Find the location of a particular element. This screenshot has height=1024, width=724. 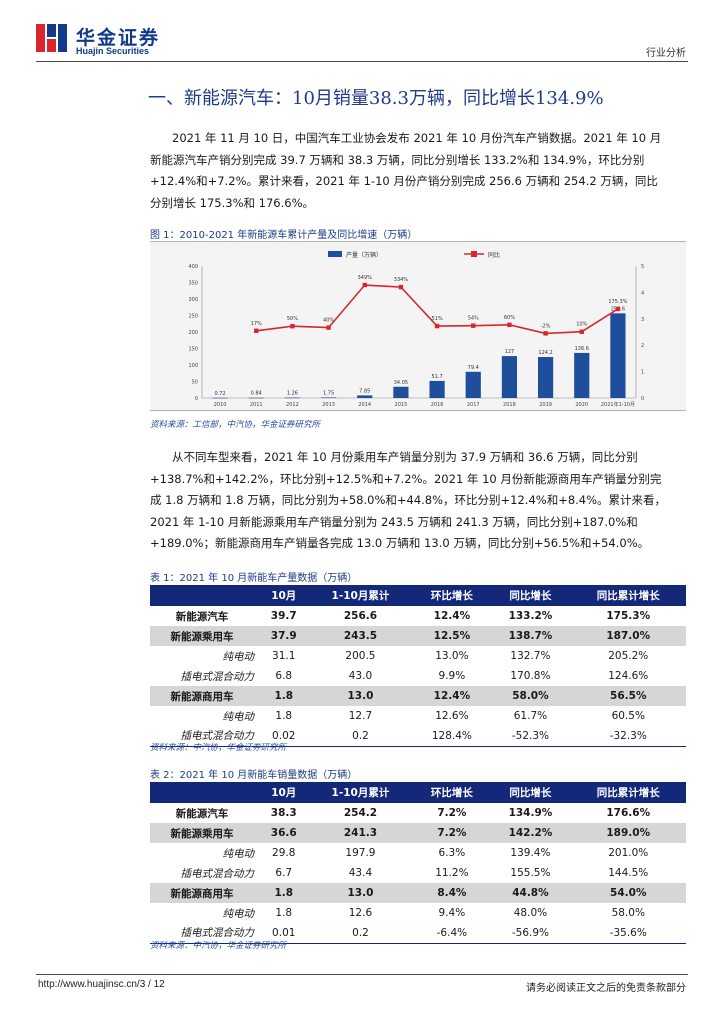

table-cell: 0.2 is located at coordinates (360, 933).